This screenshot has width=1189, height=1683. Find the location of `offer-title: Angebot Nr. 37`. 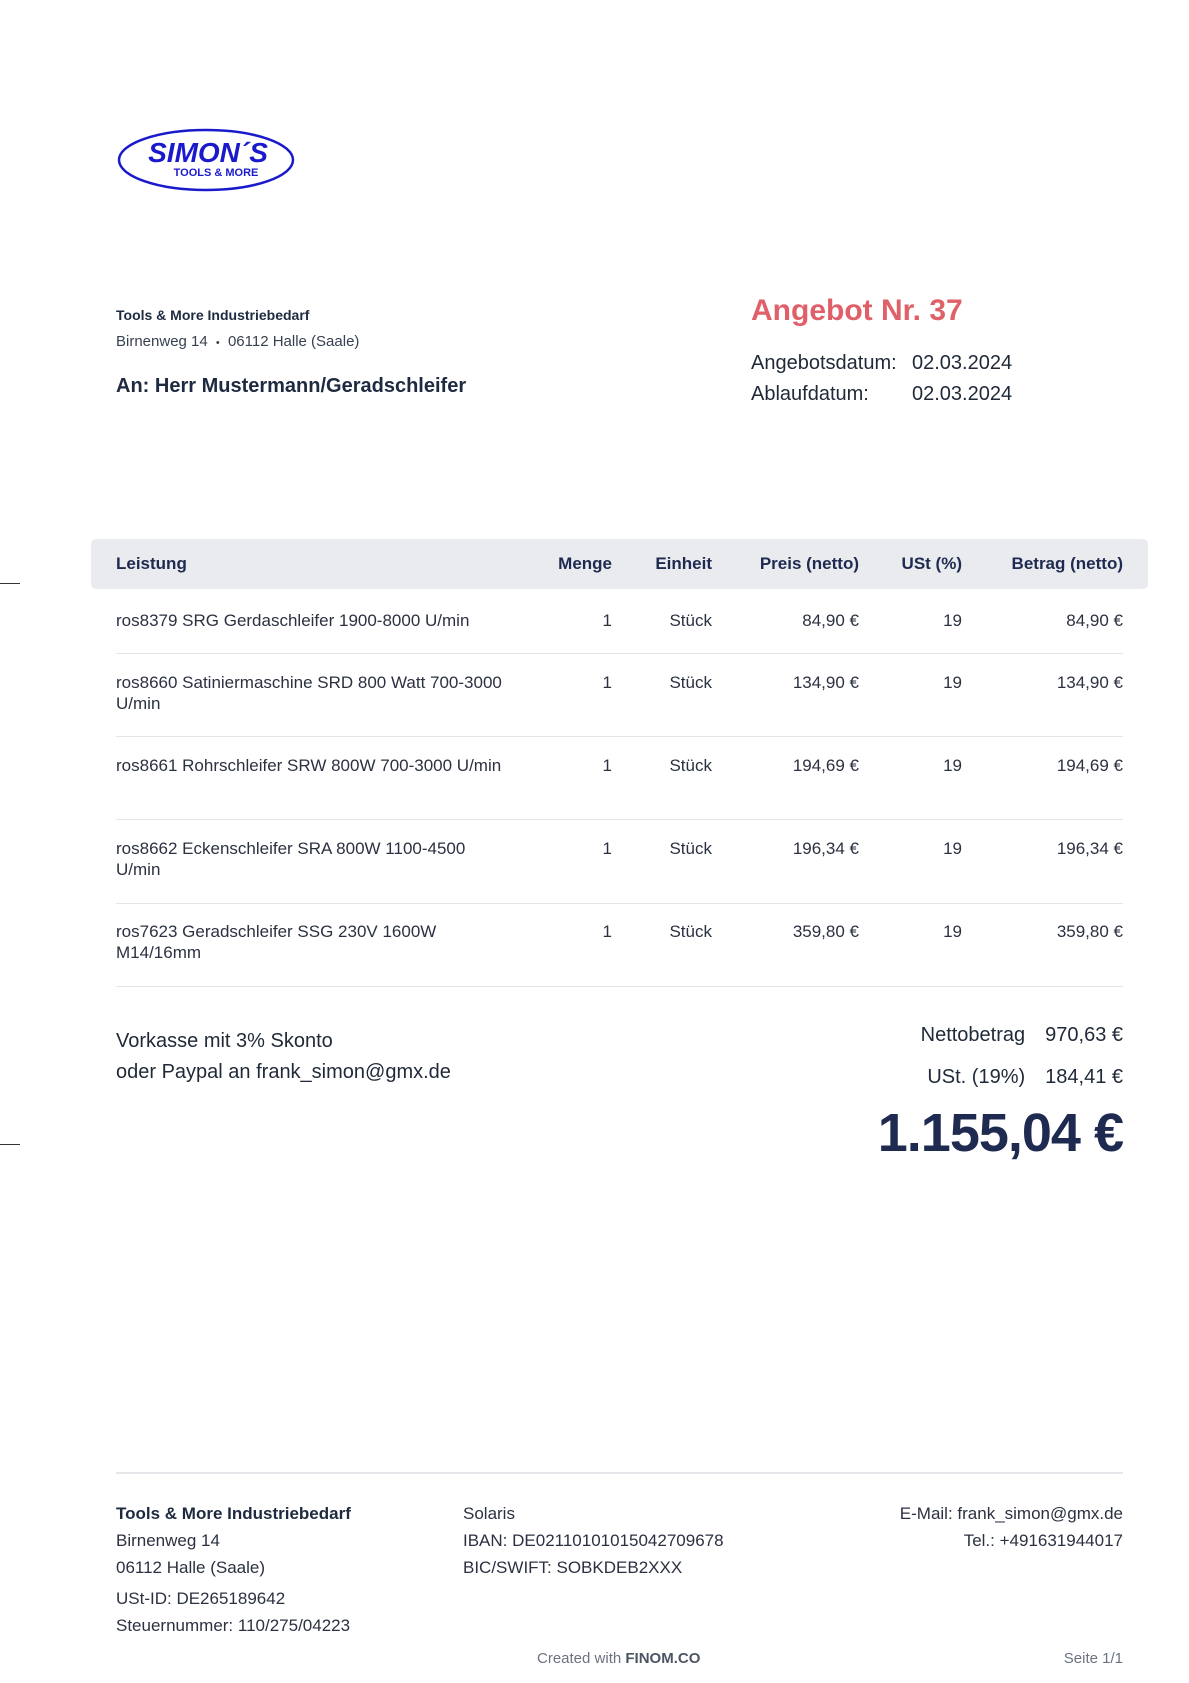

offer-title: Angebot Nr. 37 is located at coordinates (857, 310).